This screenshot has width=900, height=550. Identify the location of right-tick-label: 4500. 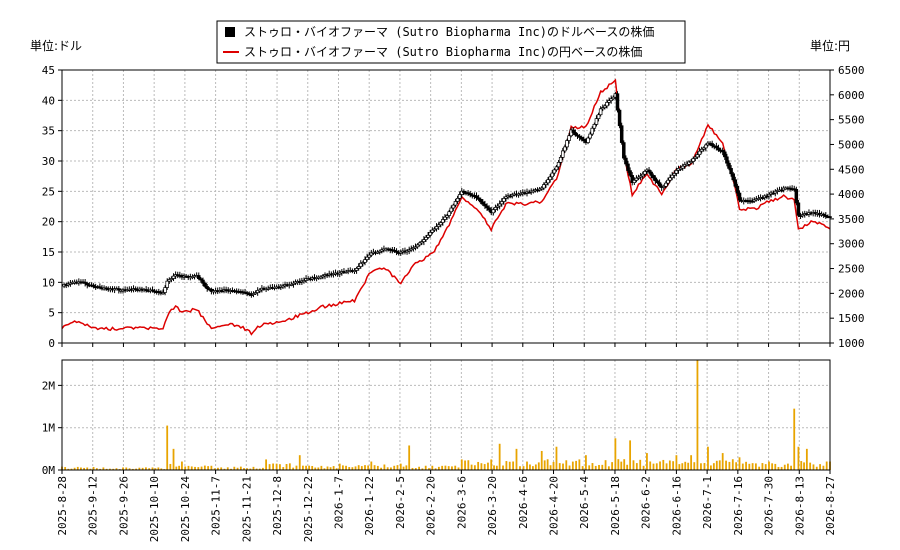
(851, 169).